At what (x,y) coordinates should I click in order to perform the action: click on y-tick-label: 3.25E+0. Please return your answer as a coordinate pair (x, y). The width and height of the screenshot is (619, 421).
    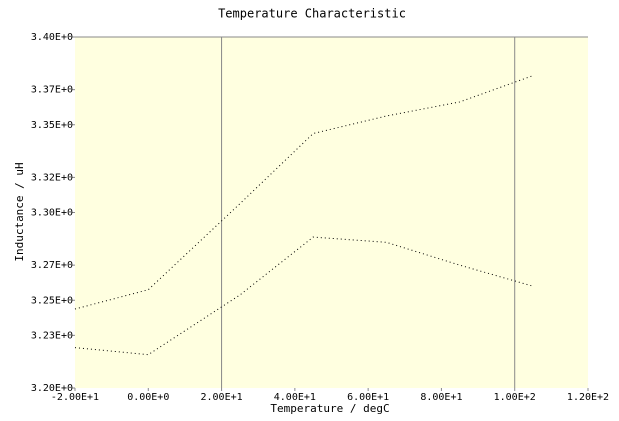
    Looking at the image, I should click on (52, 300).